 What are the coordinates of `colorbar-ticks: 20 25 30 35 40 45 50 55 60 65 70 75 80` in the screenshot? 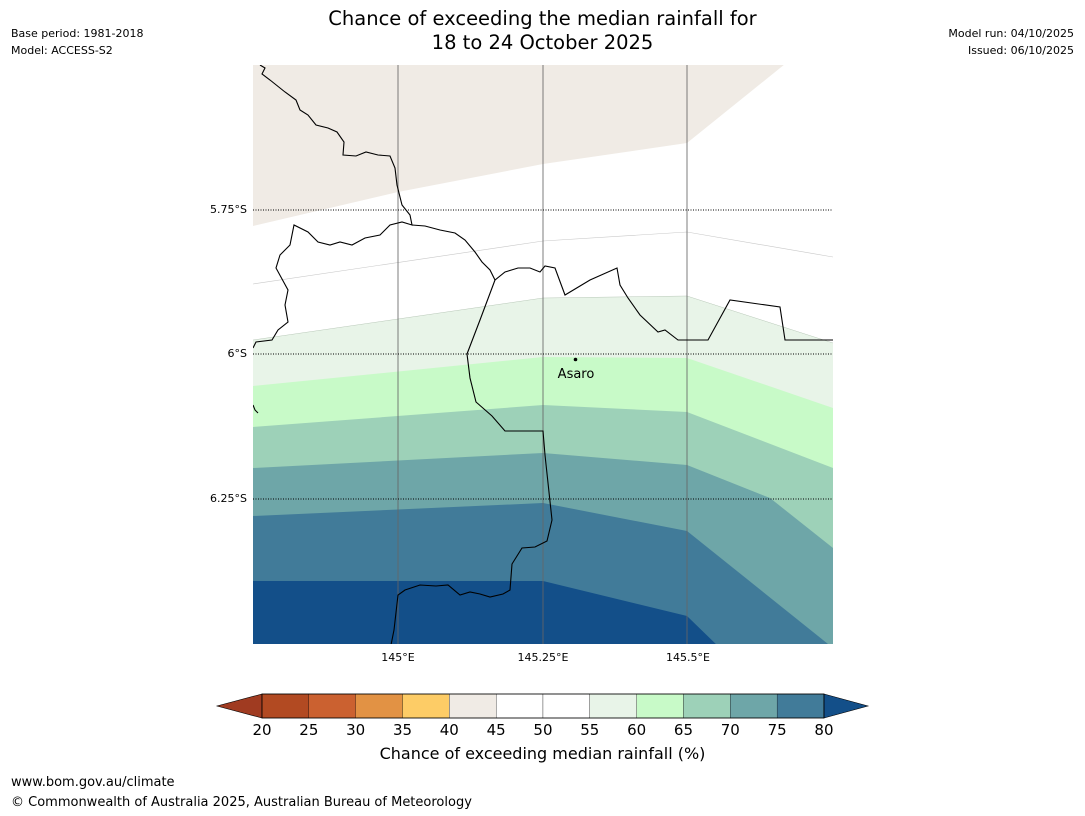 It's located at (542, 730).